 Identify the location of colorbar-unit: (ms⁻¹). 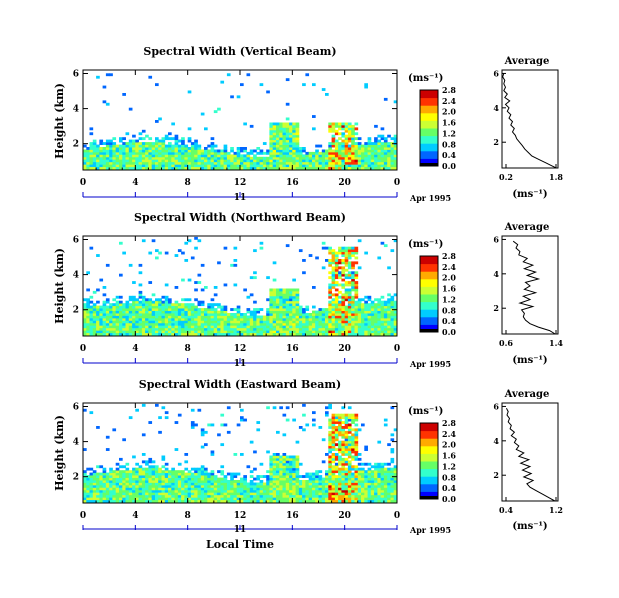
(425, 411).